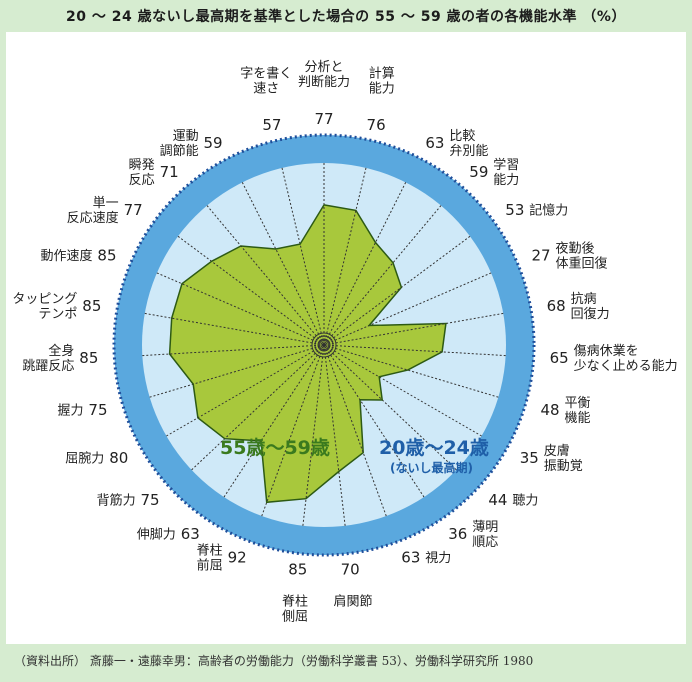 The width and height of the screenshot is (692, 682). I want to click on value-label: 76, so click(376, 125).